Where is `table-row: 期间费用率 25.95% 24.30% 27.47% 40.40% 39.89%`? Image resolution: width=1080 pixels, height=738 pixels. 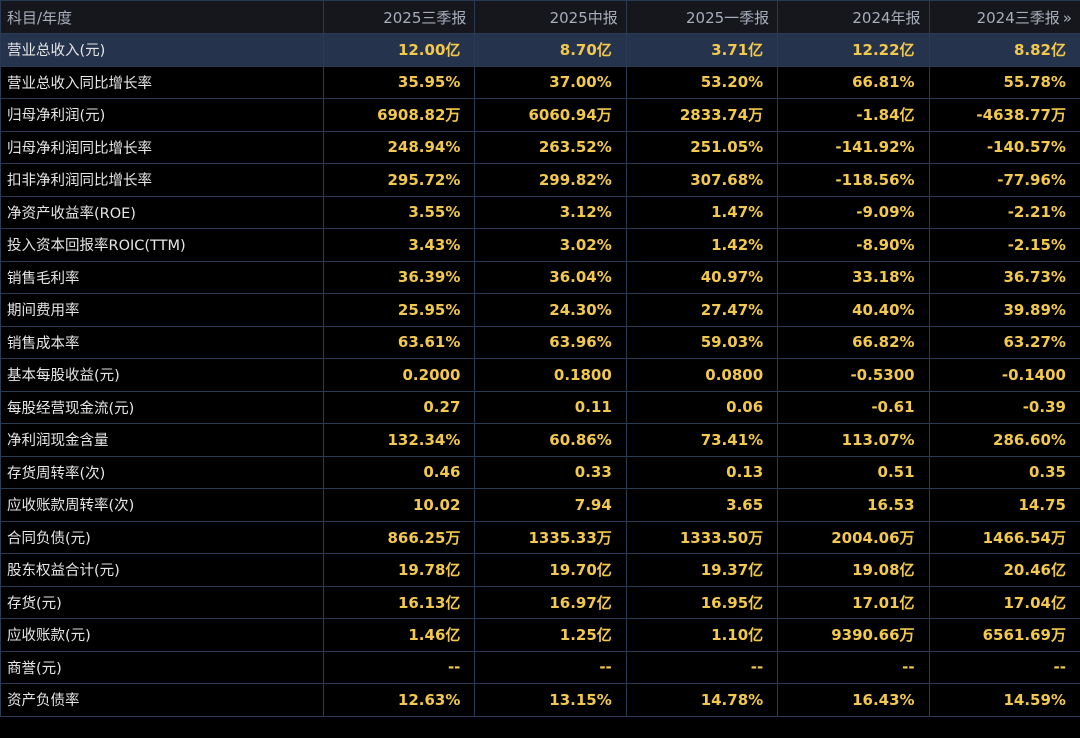 table-row: 期间费用率 25.95% 24.30% 27.47% 40.40% 39.89% is located at coordinates (540, 310).